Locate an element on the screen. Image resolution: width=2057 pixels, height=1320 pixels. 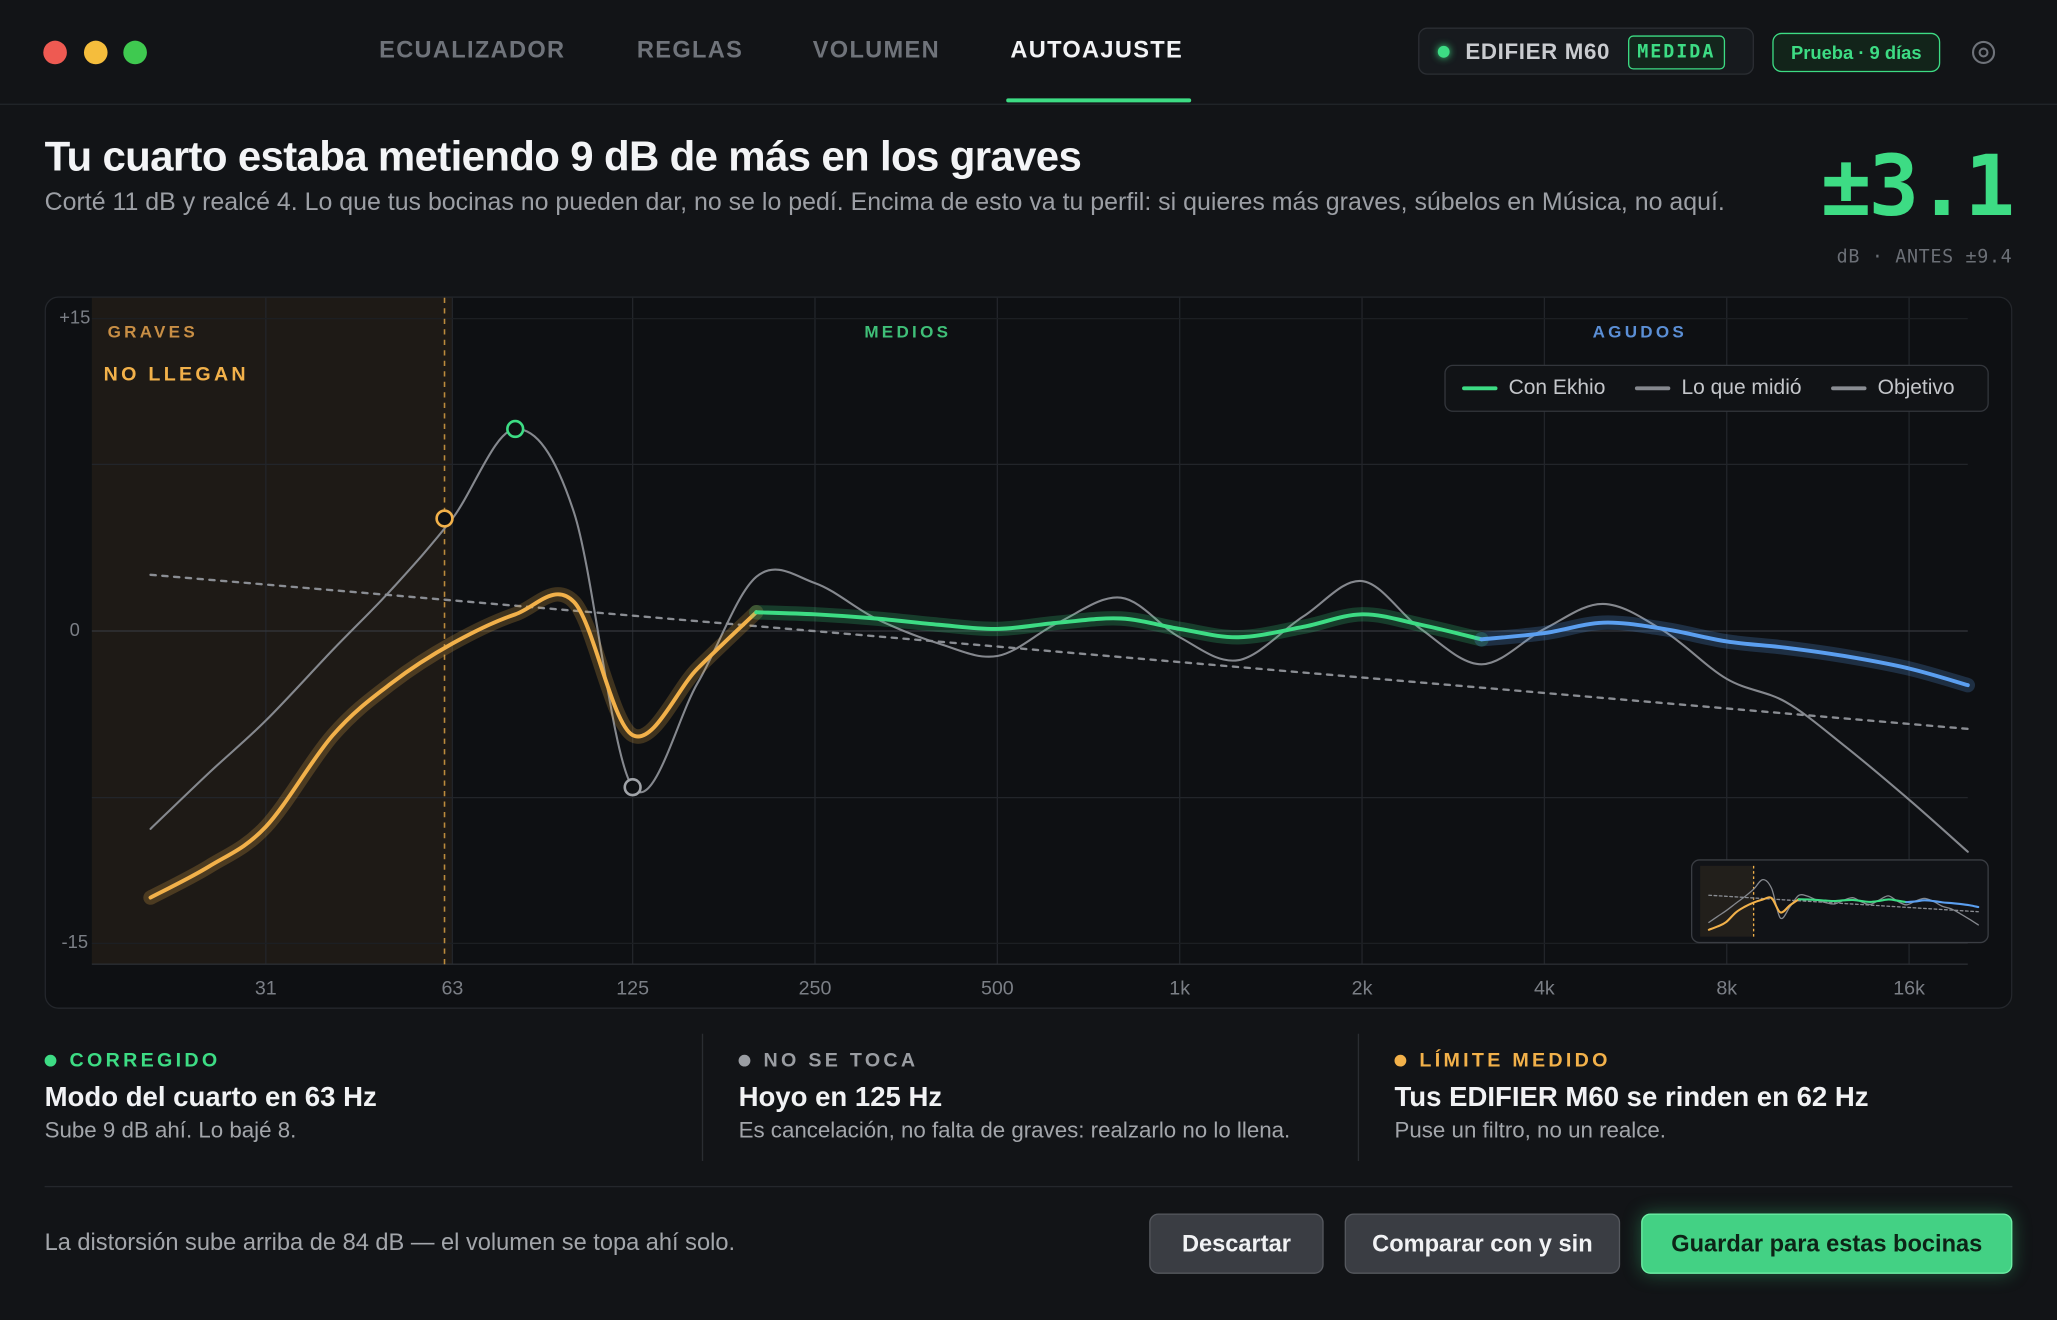
x-tick-label: 250 is located at coordinates (815, 988).